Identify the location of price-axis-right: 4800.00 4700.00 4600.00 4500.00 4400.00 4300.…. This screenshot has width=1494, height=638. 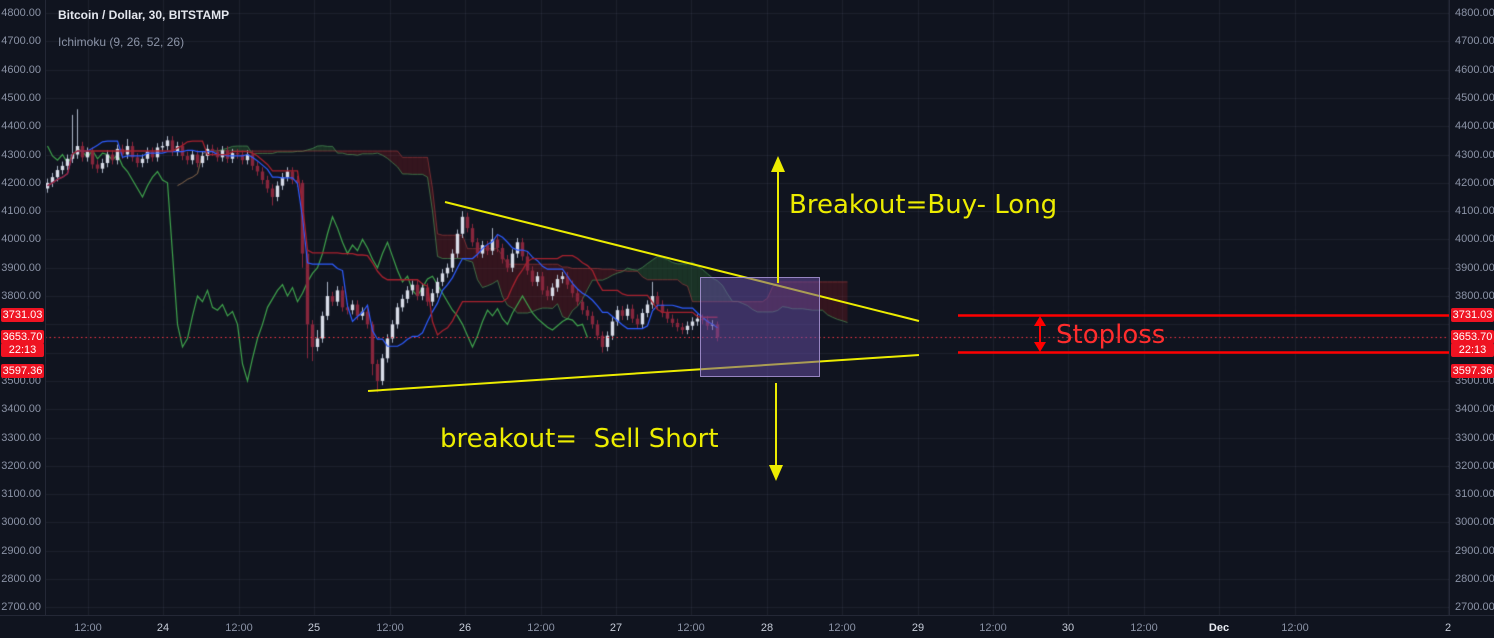
(1471, 307).